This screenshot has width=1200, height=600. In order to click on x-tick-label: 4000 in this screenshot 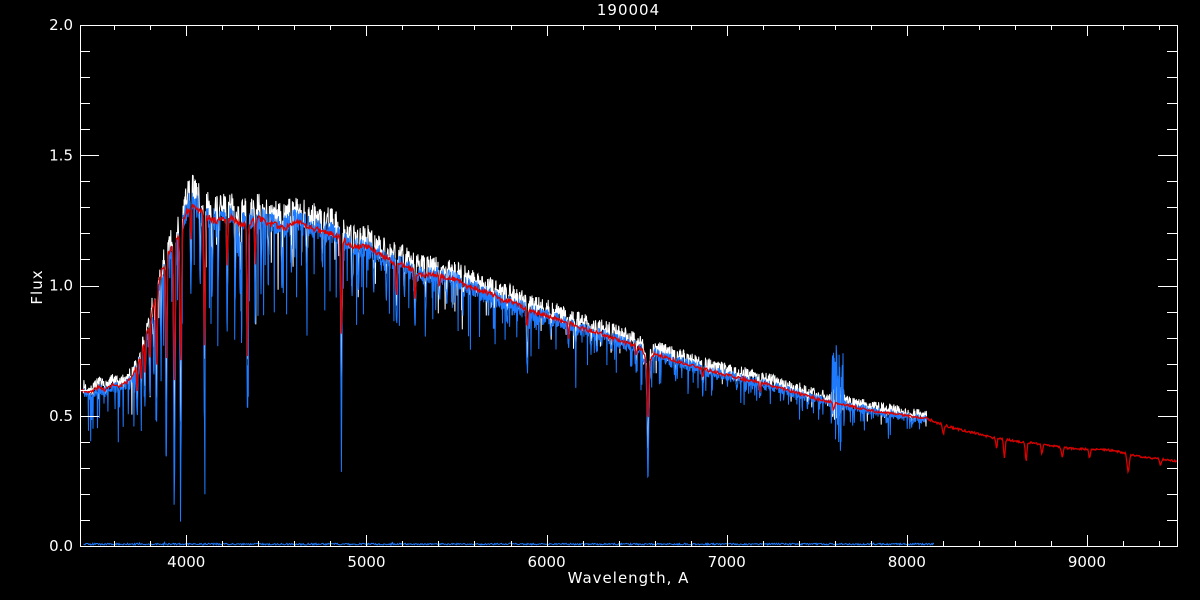, I will do `click(186, 562)`.